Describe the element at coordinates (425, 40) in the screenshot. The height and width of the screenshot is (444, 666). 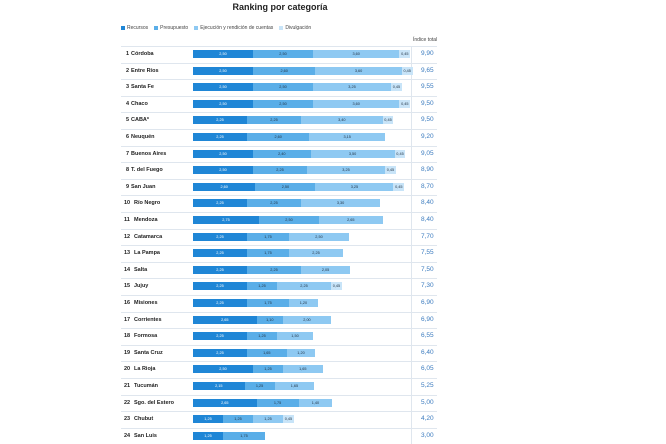
I see `index-total-header: Índice total` at that location.